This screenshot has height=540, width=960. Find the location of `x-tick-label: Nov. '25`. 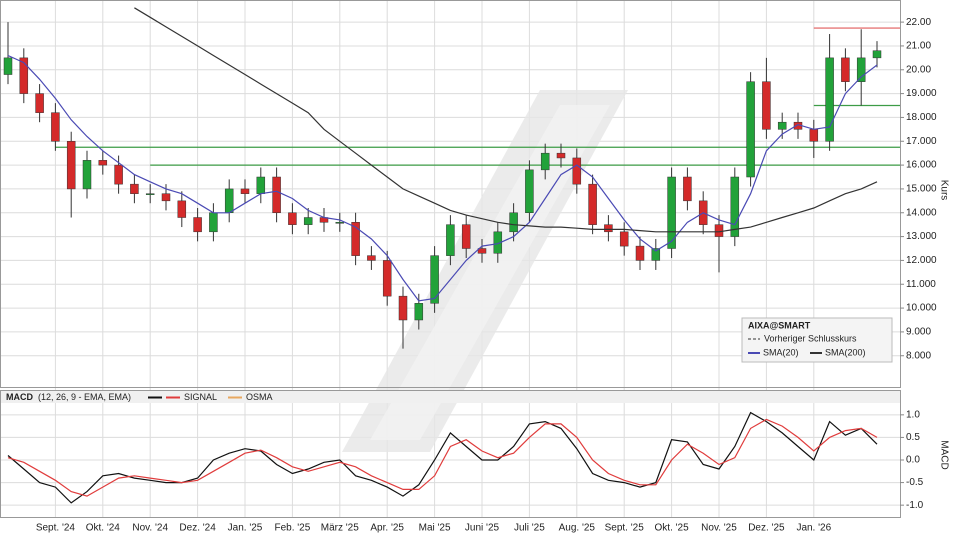

x-tick-label: Nov. '25 is located at coordinates (719, 528).